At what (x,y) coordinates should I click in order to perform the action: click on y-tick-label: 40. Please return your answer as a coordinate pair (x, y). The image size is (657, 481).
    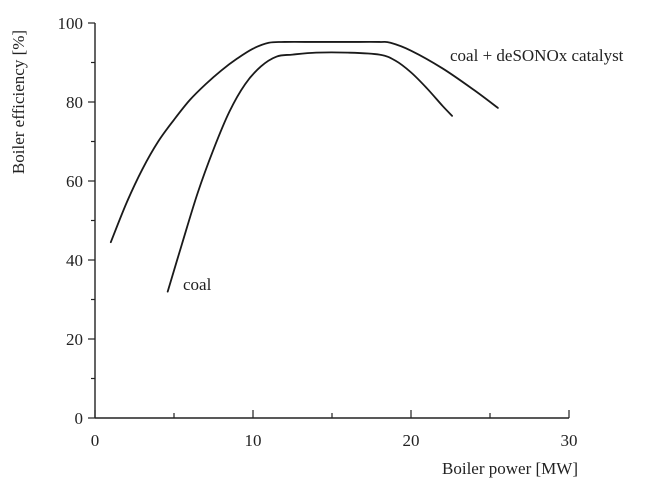
    Looking at the image, I should click on (74, 260).